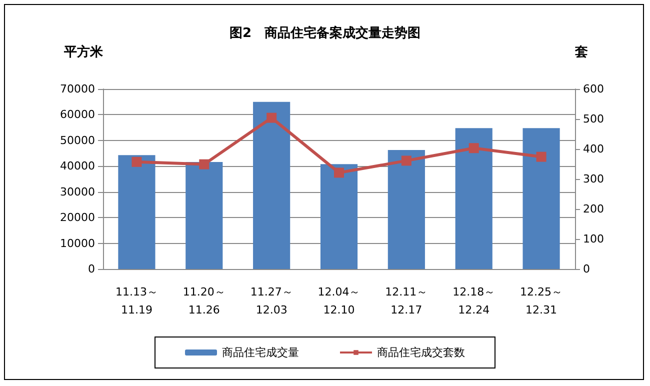  I want to click on x-tick-label: 12.11～12.17, so click(406, 301).